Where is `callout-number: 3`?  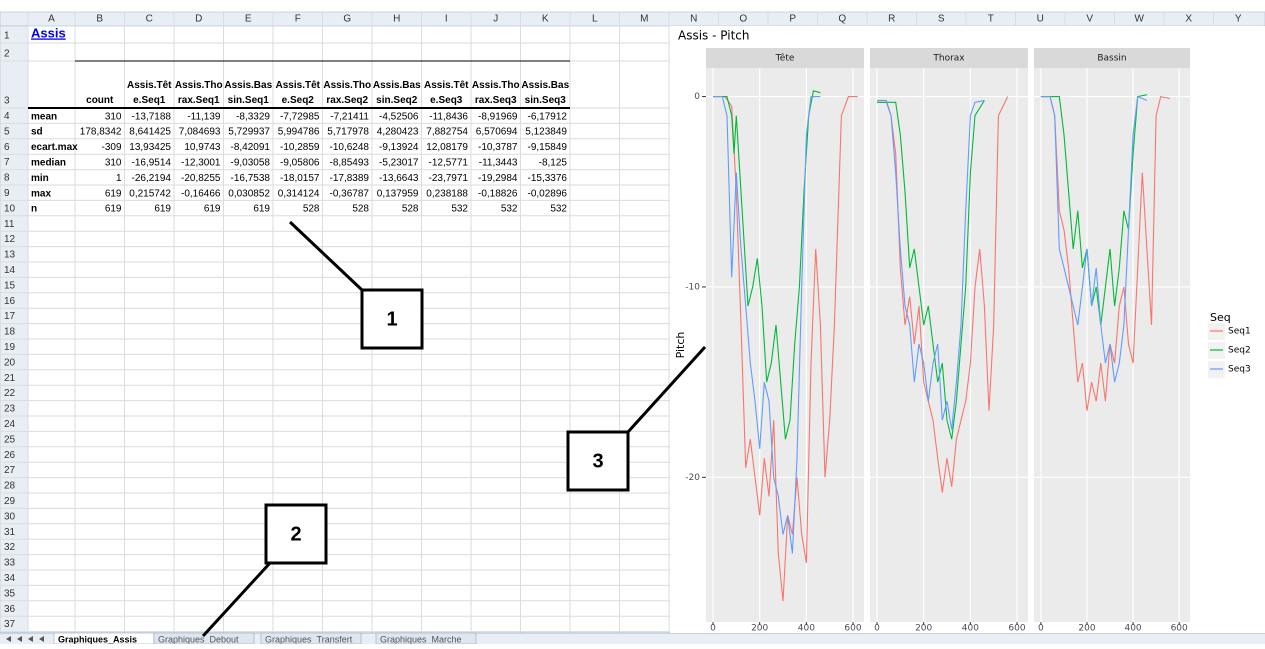 callout-number: 3 is located at coordinates (597, 461).